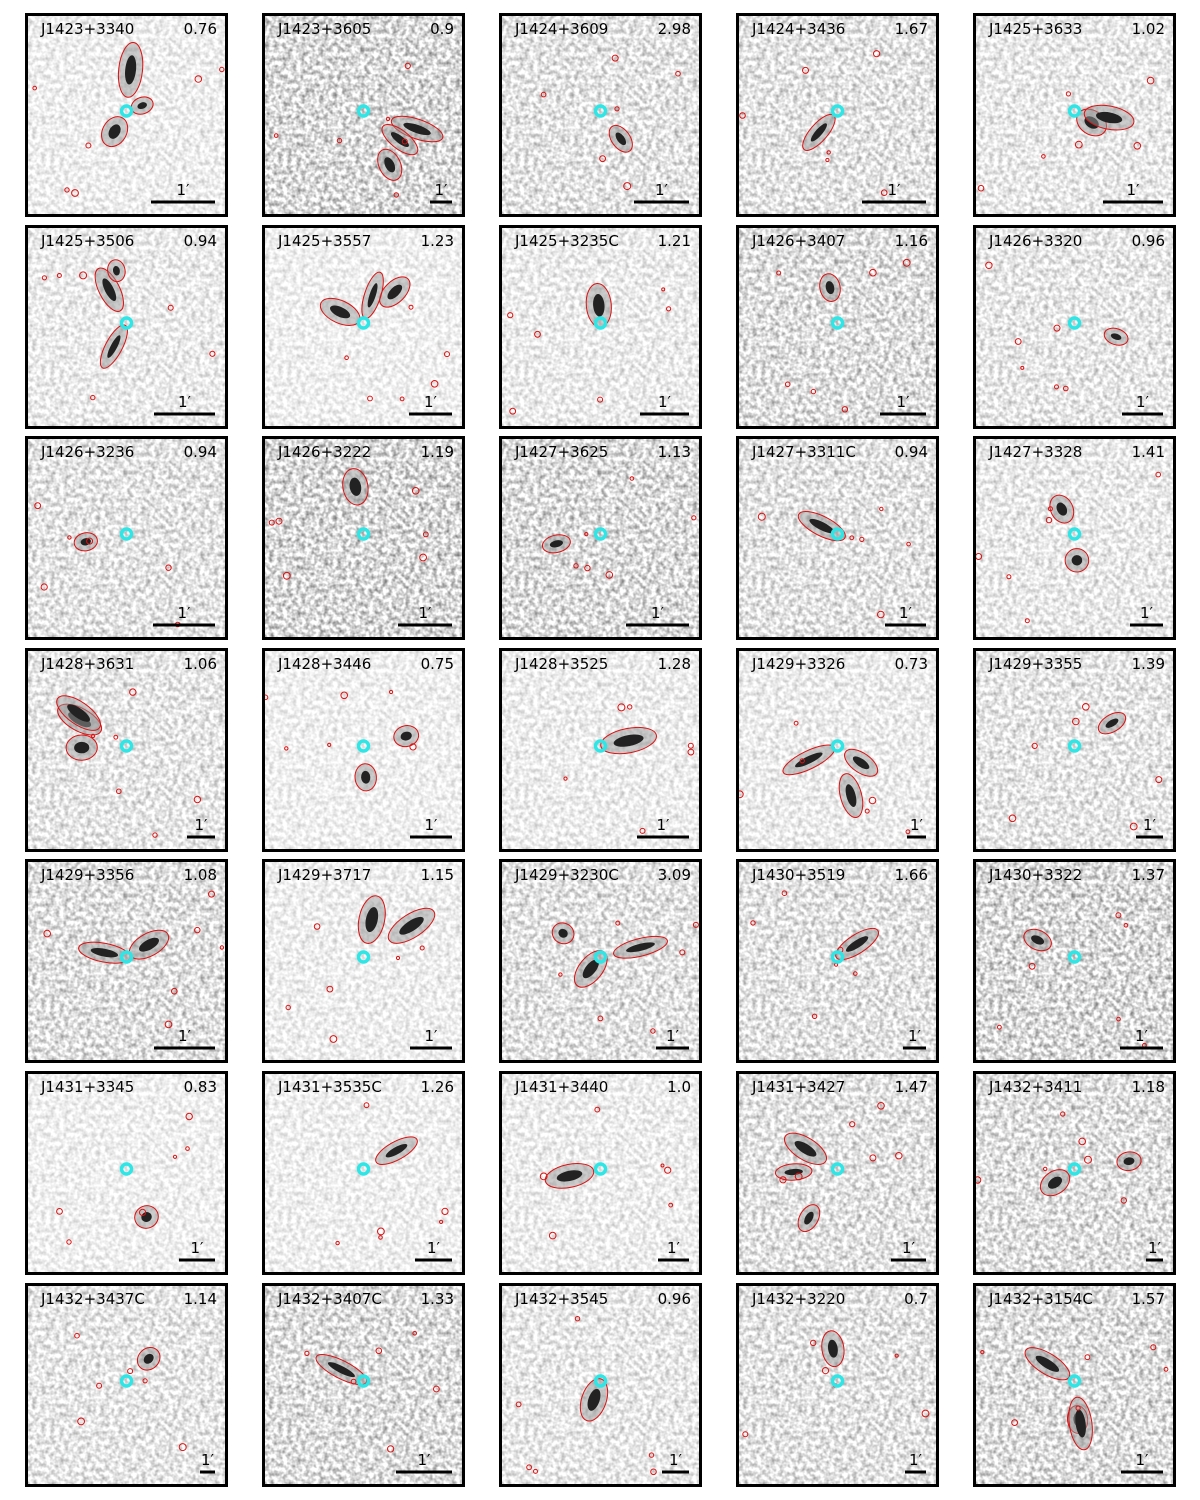  Describe the element at coordinates (561, 452) in the screenshot. I see `source-name: J1427+3625` at that location.